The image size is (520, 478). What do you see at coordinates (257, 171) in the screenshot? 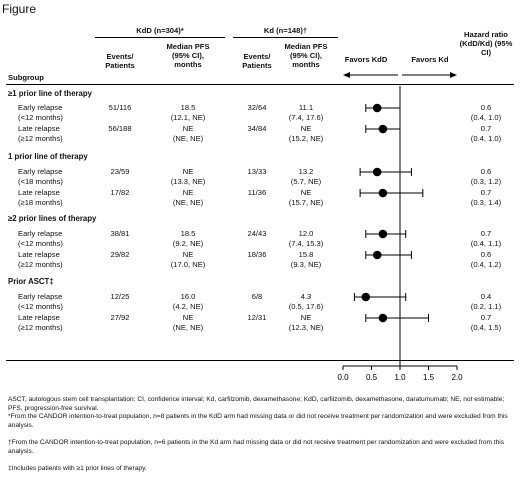
I see `kd-events-cell: 13/33` at bounding box center [257, 171].